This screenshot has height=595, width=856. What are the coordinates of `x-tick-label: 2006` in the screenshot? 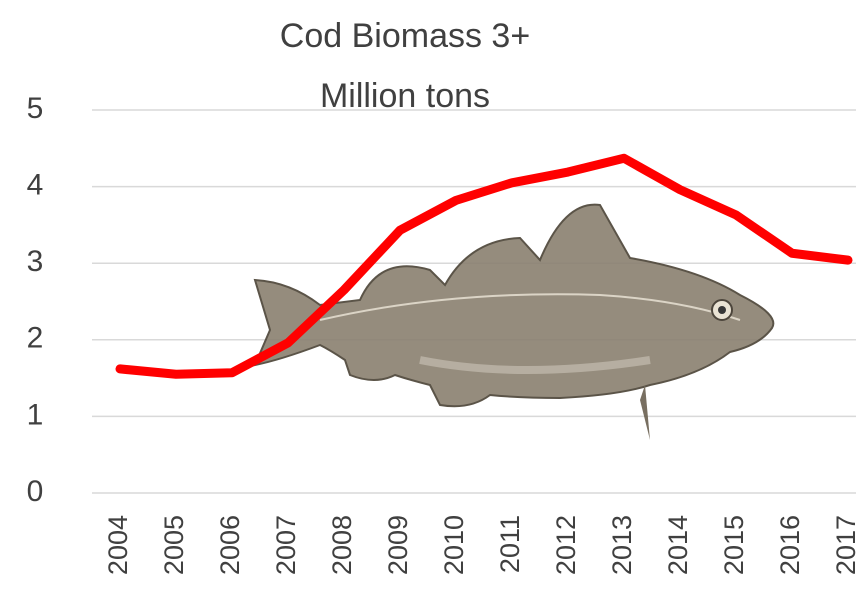 It's located at (230, 545).